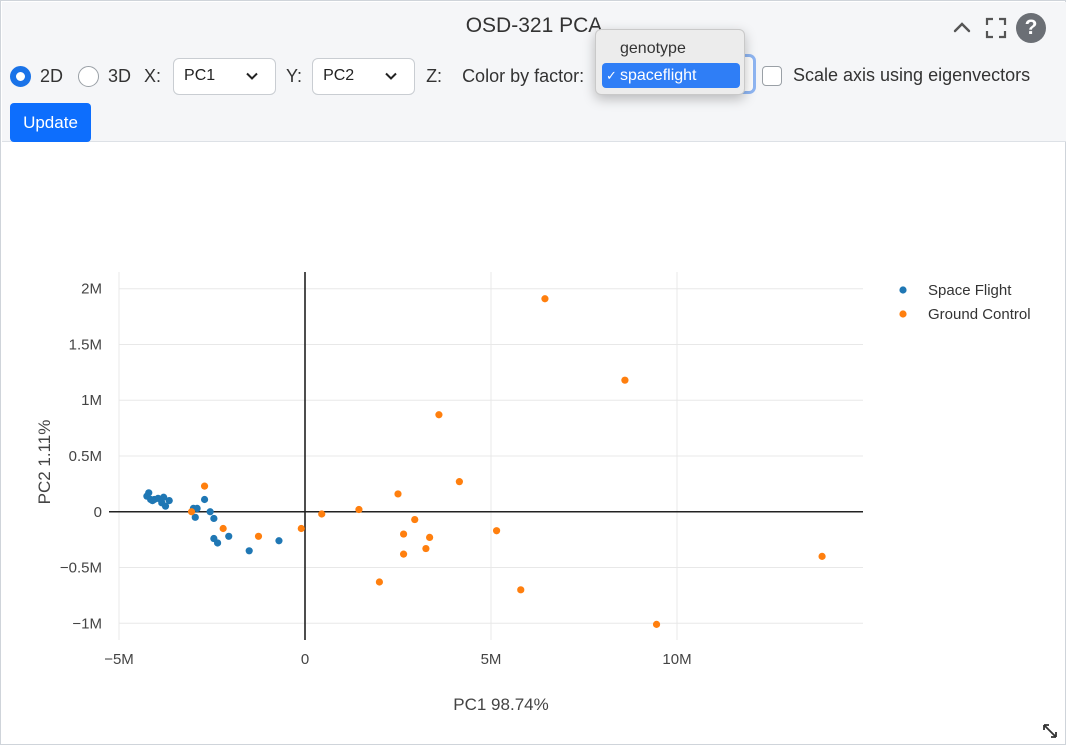 Image resolution: width=1067 pixels, height=746 pixels. I want to click on x-tick-labels: −5M 0 5M 10M, so click(397, 659).